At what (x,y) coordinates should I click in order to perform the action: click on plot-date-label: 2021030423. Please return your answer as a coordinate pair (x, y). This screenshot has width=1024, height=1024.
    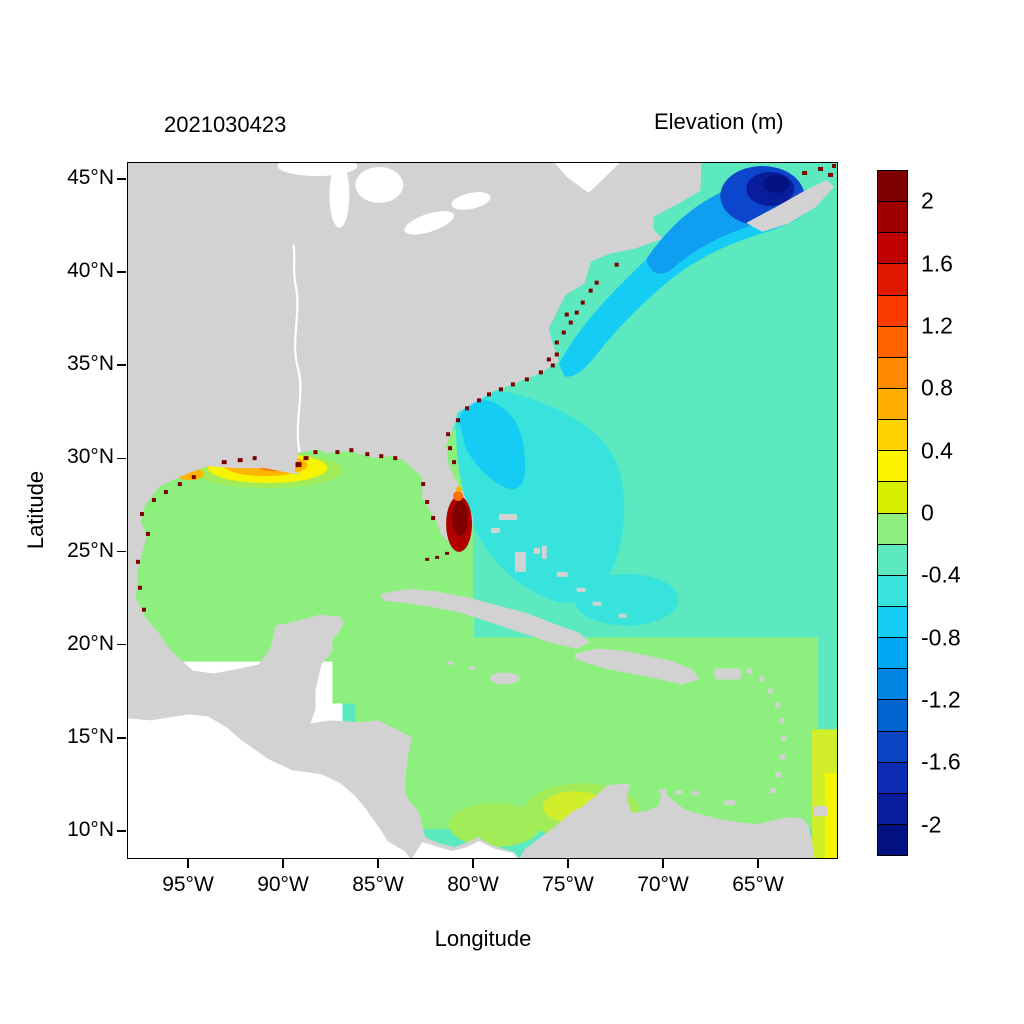
    Looking at the image, I should click on (225, 124).